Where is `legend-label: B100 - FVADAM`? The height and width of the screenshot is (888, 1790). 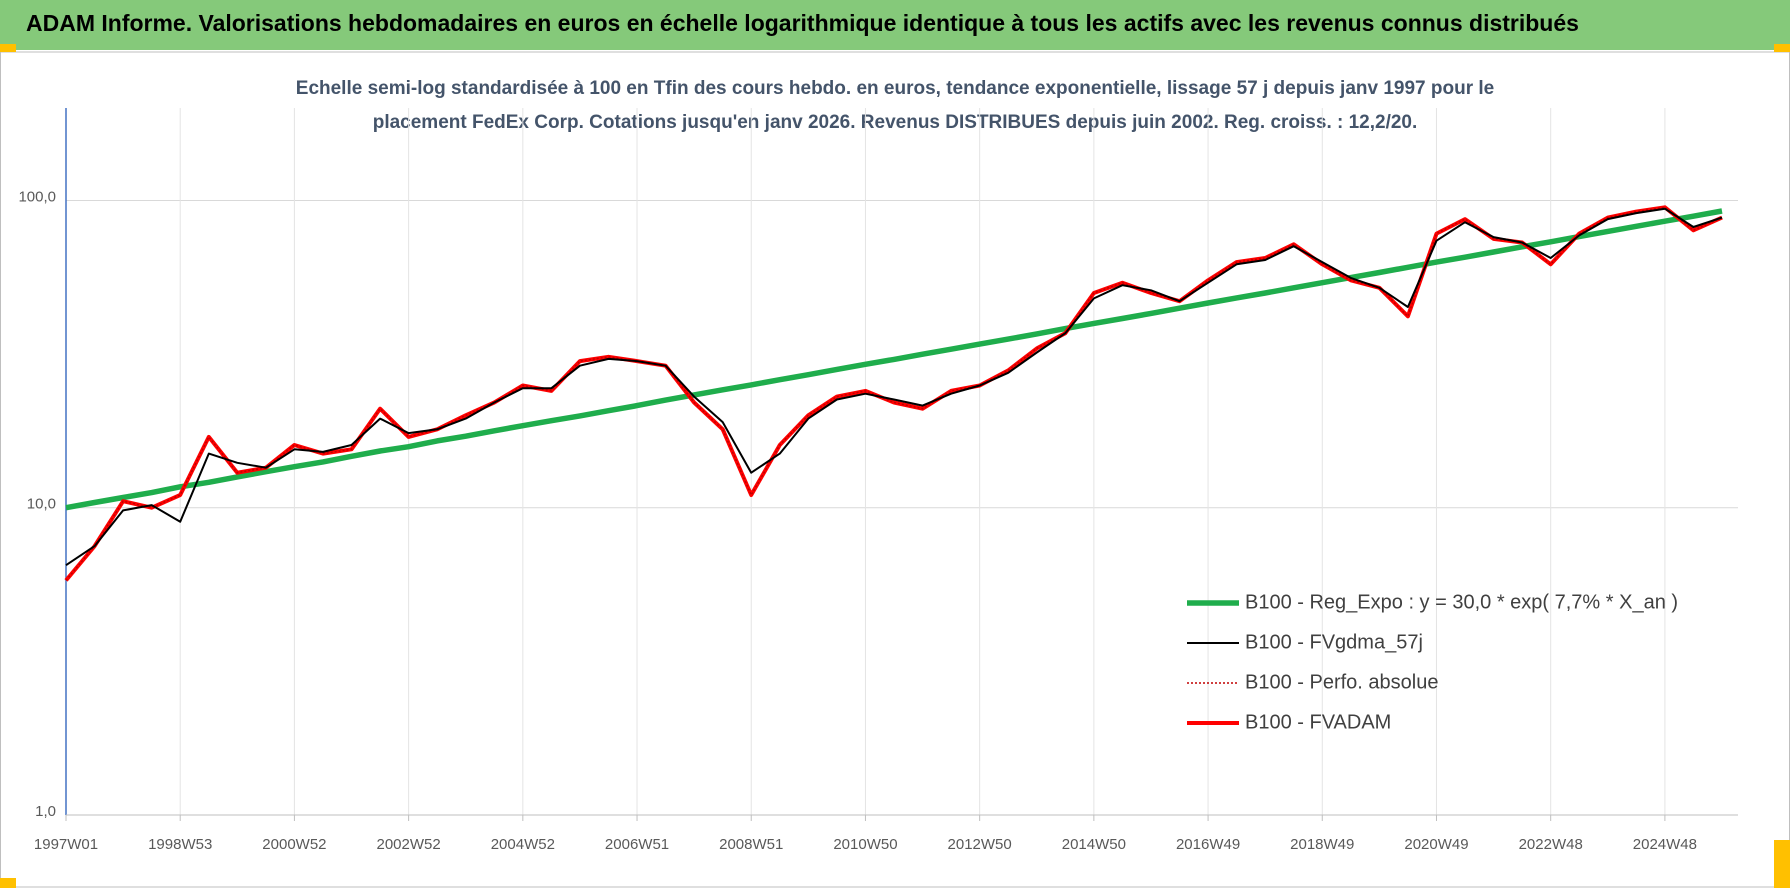 legend-label: B100 - FVADAM is located at coordinates (1318, 722).